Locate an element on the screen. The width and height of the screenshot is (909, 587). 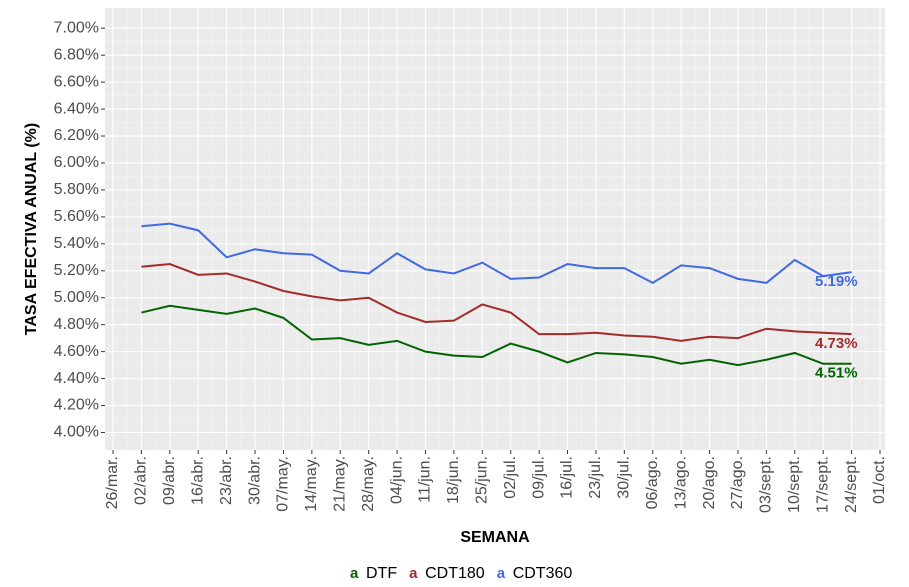
legend-label: CDT180 is located at coordinates (455, 573).